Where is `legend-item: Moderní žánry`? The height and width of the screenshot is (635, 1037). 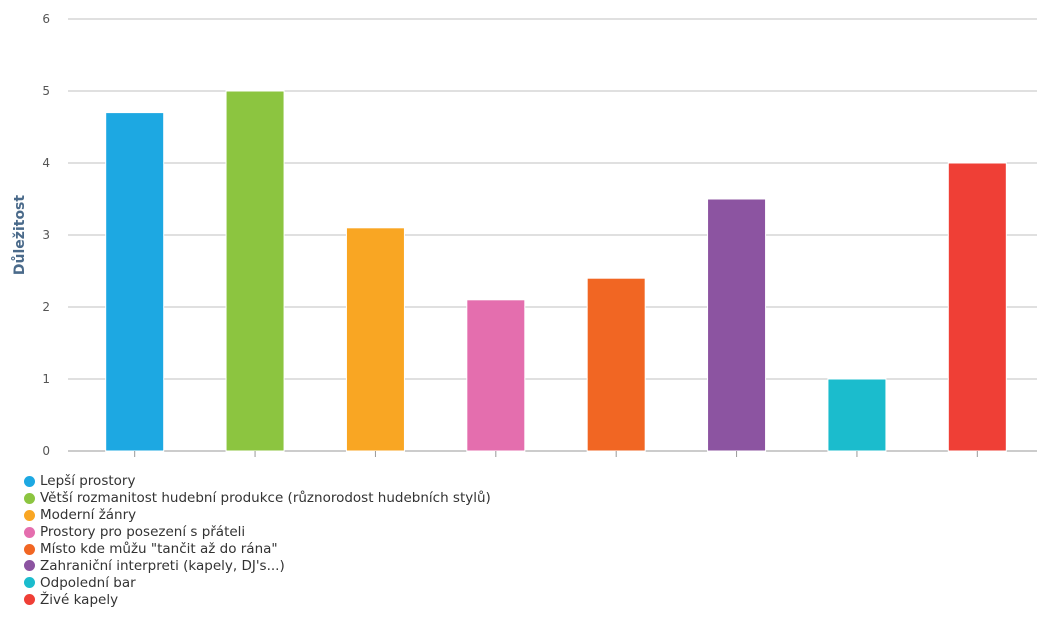 legend-item: Moderní žánry is located at coordinates (257, 515).